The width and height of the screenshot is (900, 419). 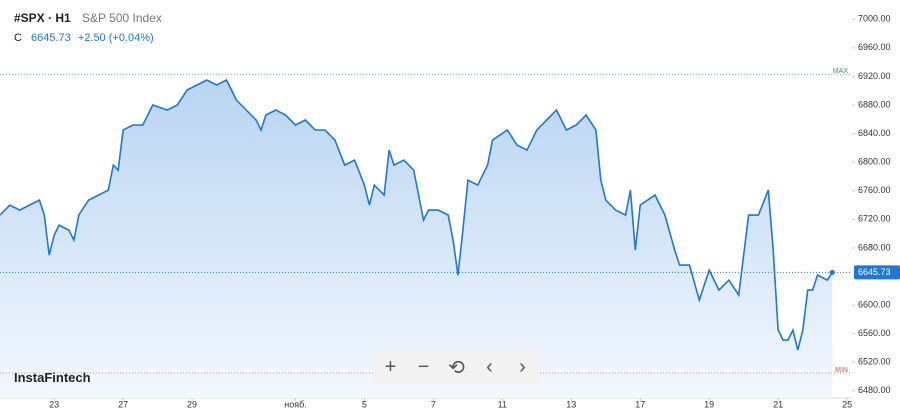 I want to click on x-tick-label: 29, so click(x=192, y=404).